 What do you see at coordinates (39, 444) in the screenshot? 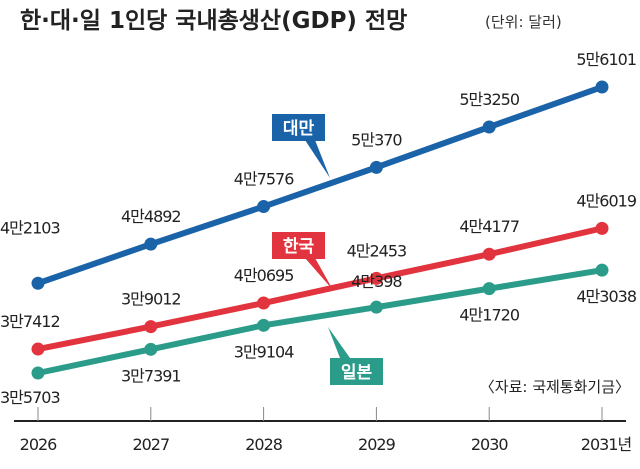
I see `x-tick-label: 2026` at bounding box center [39, 444].